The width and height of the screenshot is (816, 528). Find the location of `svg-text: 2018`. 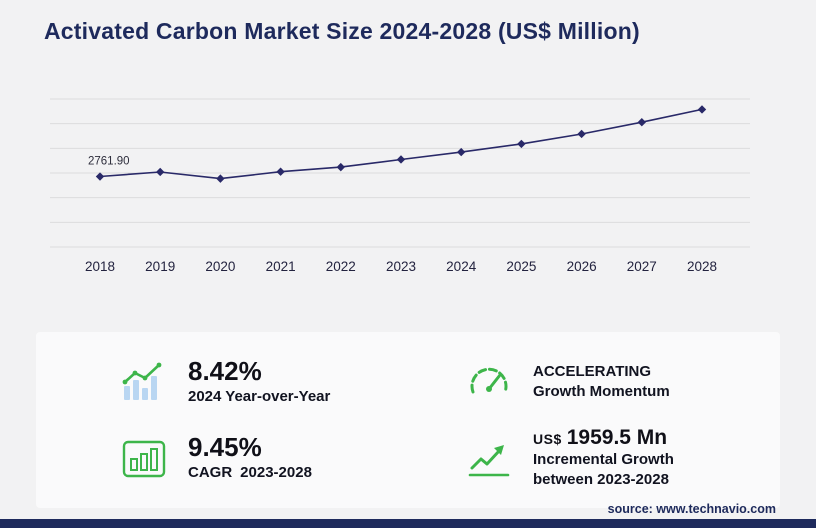

svg-text: 2018 is located at coordinates (100, 266).